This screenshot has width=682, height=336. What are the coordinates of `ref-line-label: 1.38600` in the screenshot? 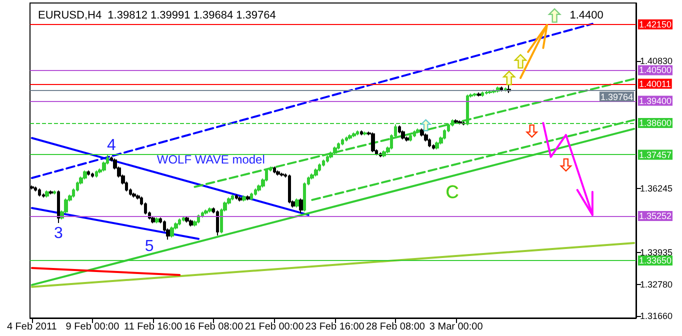 It's located at (655, 123).